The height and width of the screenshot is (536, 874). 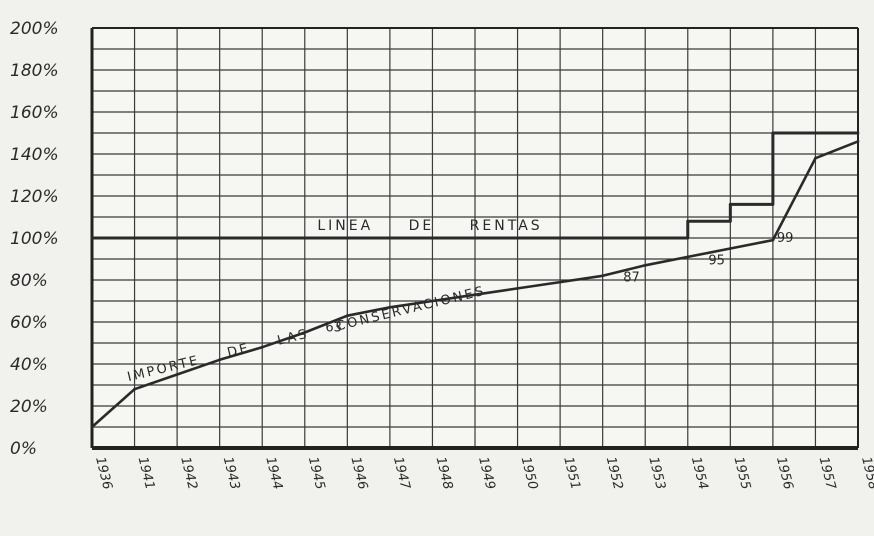 I want to click on x-tick-label: 1953, so click(x=656, y=473).